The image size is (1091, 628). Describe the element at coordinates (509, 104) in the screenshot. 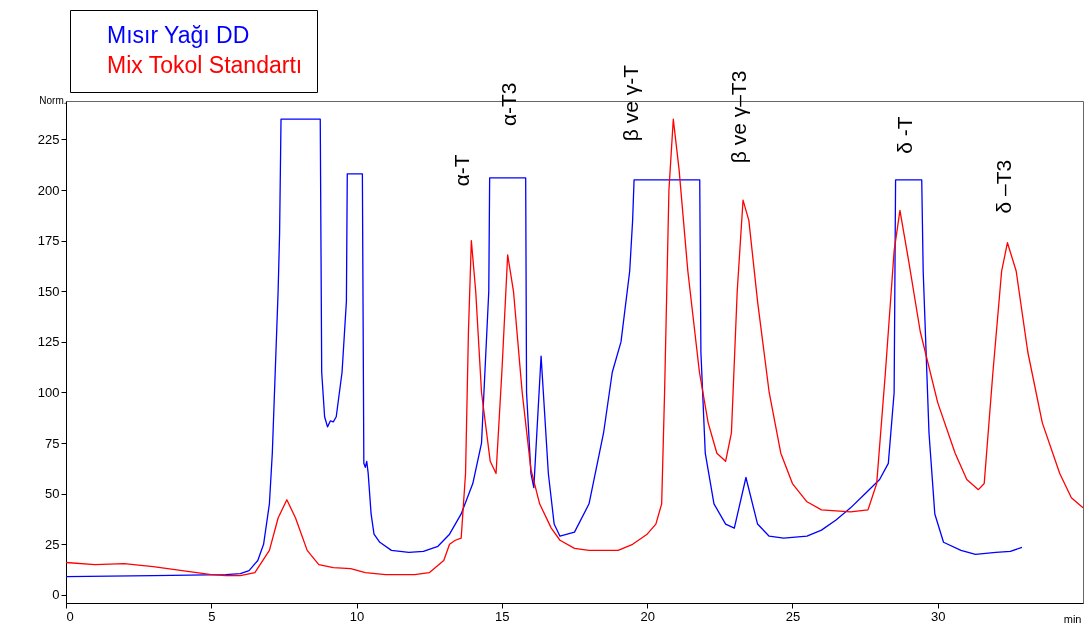

I see `annotation: α-T3` at that location.